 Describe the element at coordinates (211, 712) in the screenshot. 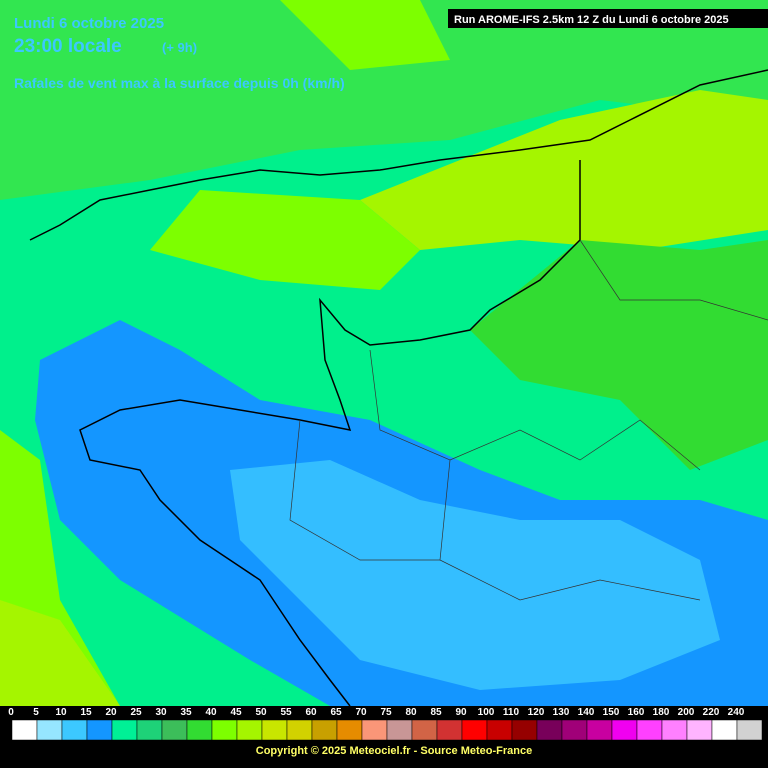

I see `legend-label: 40` at that location.